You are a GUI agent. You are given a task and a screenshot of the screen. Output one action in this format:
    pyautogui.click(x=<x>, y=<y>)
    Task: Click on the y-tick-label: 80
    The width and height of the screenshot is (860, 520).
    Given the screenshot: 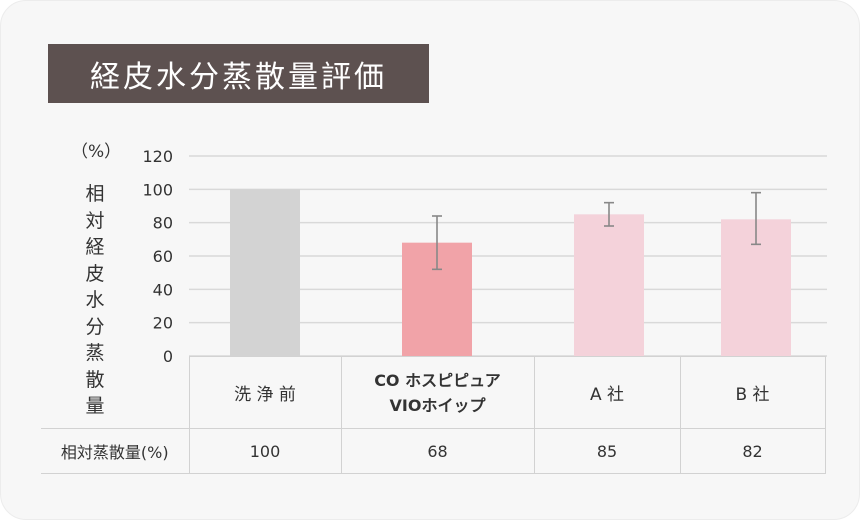 What is the action you would take?
    pyautogui.click(x=163, y=223)
    